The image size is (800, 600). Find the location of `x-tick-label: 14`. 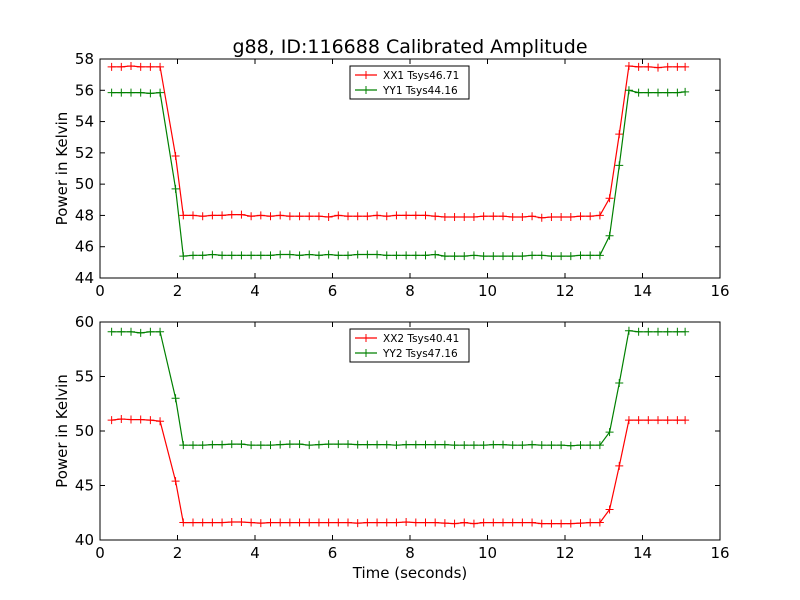

x-tick-label: 14 is located at coordinates (642, 553).